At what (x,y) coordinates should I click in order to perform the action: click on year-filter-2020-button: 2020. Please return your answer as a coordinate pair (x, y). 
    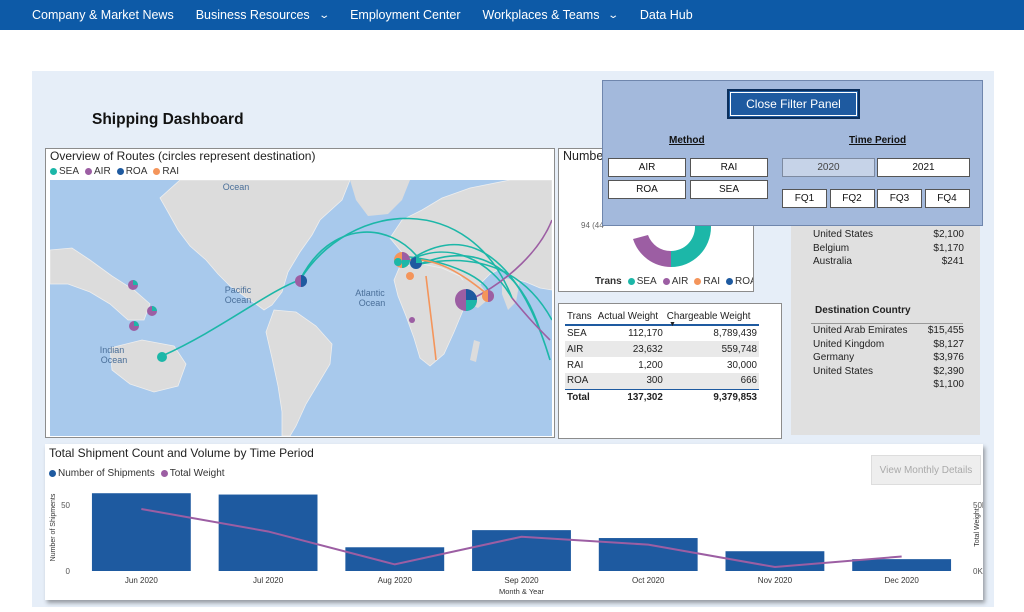
    Looking at the image, I should click on (828, 167).